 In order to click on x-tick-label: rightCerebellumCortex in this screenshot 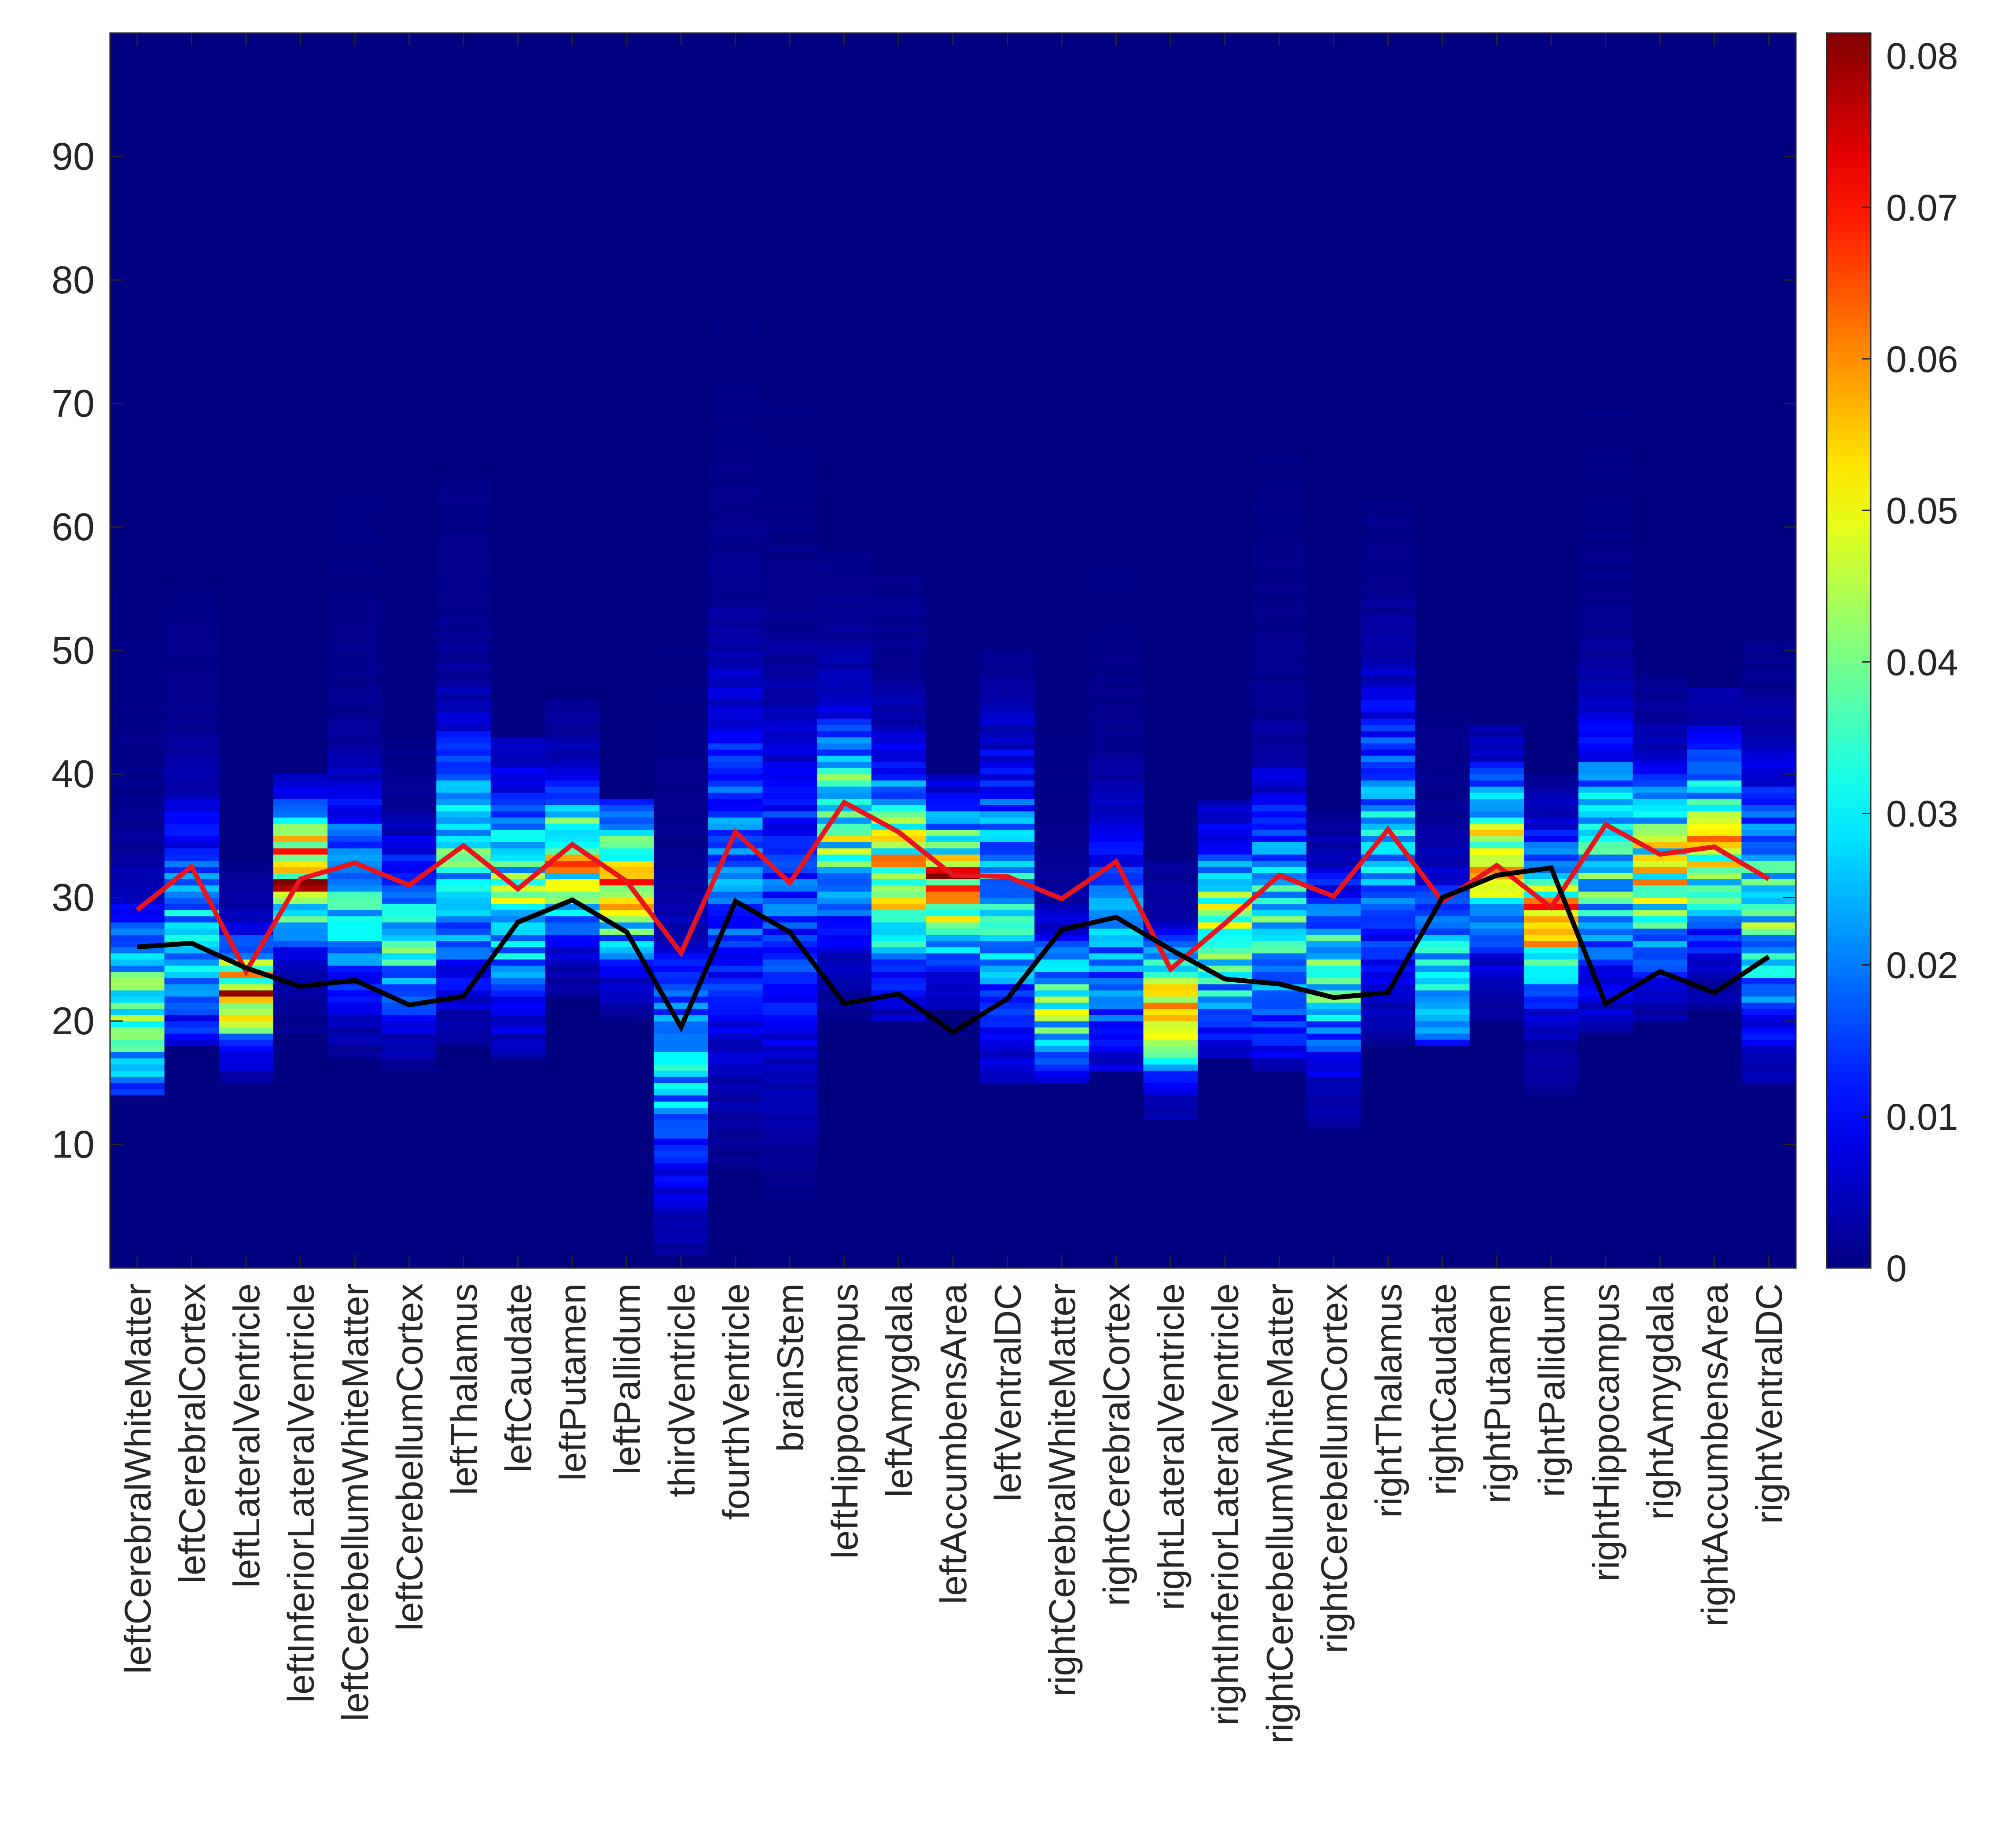, I will do `click(1334, 1468)`.